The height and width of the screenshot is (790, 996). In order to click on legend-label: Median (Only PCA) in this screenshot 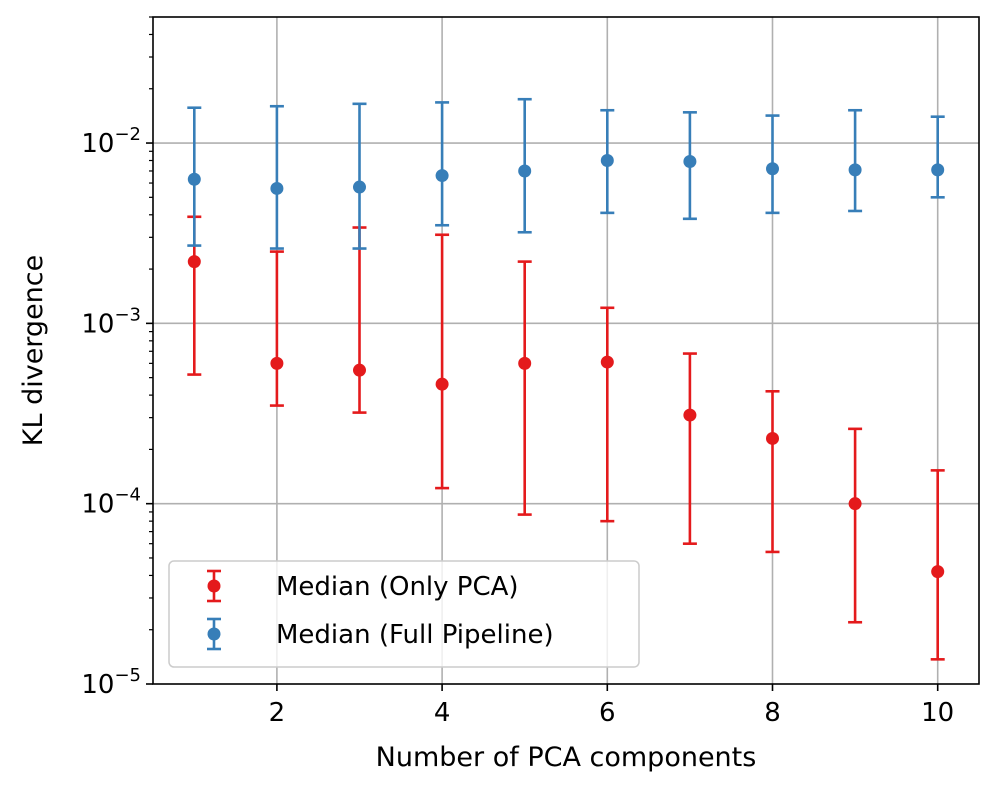, I will do `click(397, 587)`.